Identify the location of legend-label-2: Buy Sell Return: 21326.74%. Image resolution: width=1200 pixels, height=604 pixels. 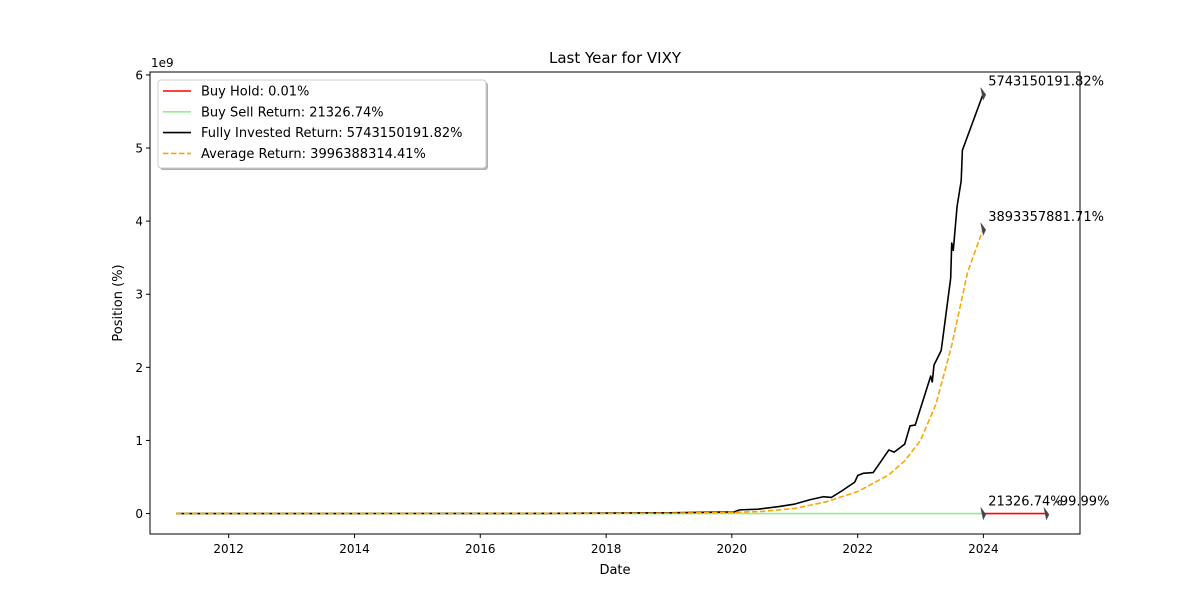
(292, 112).